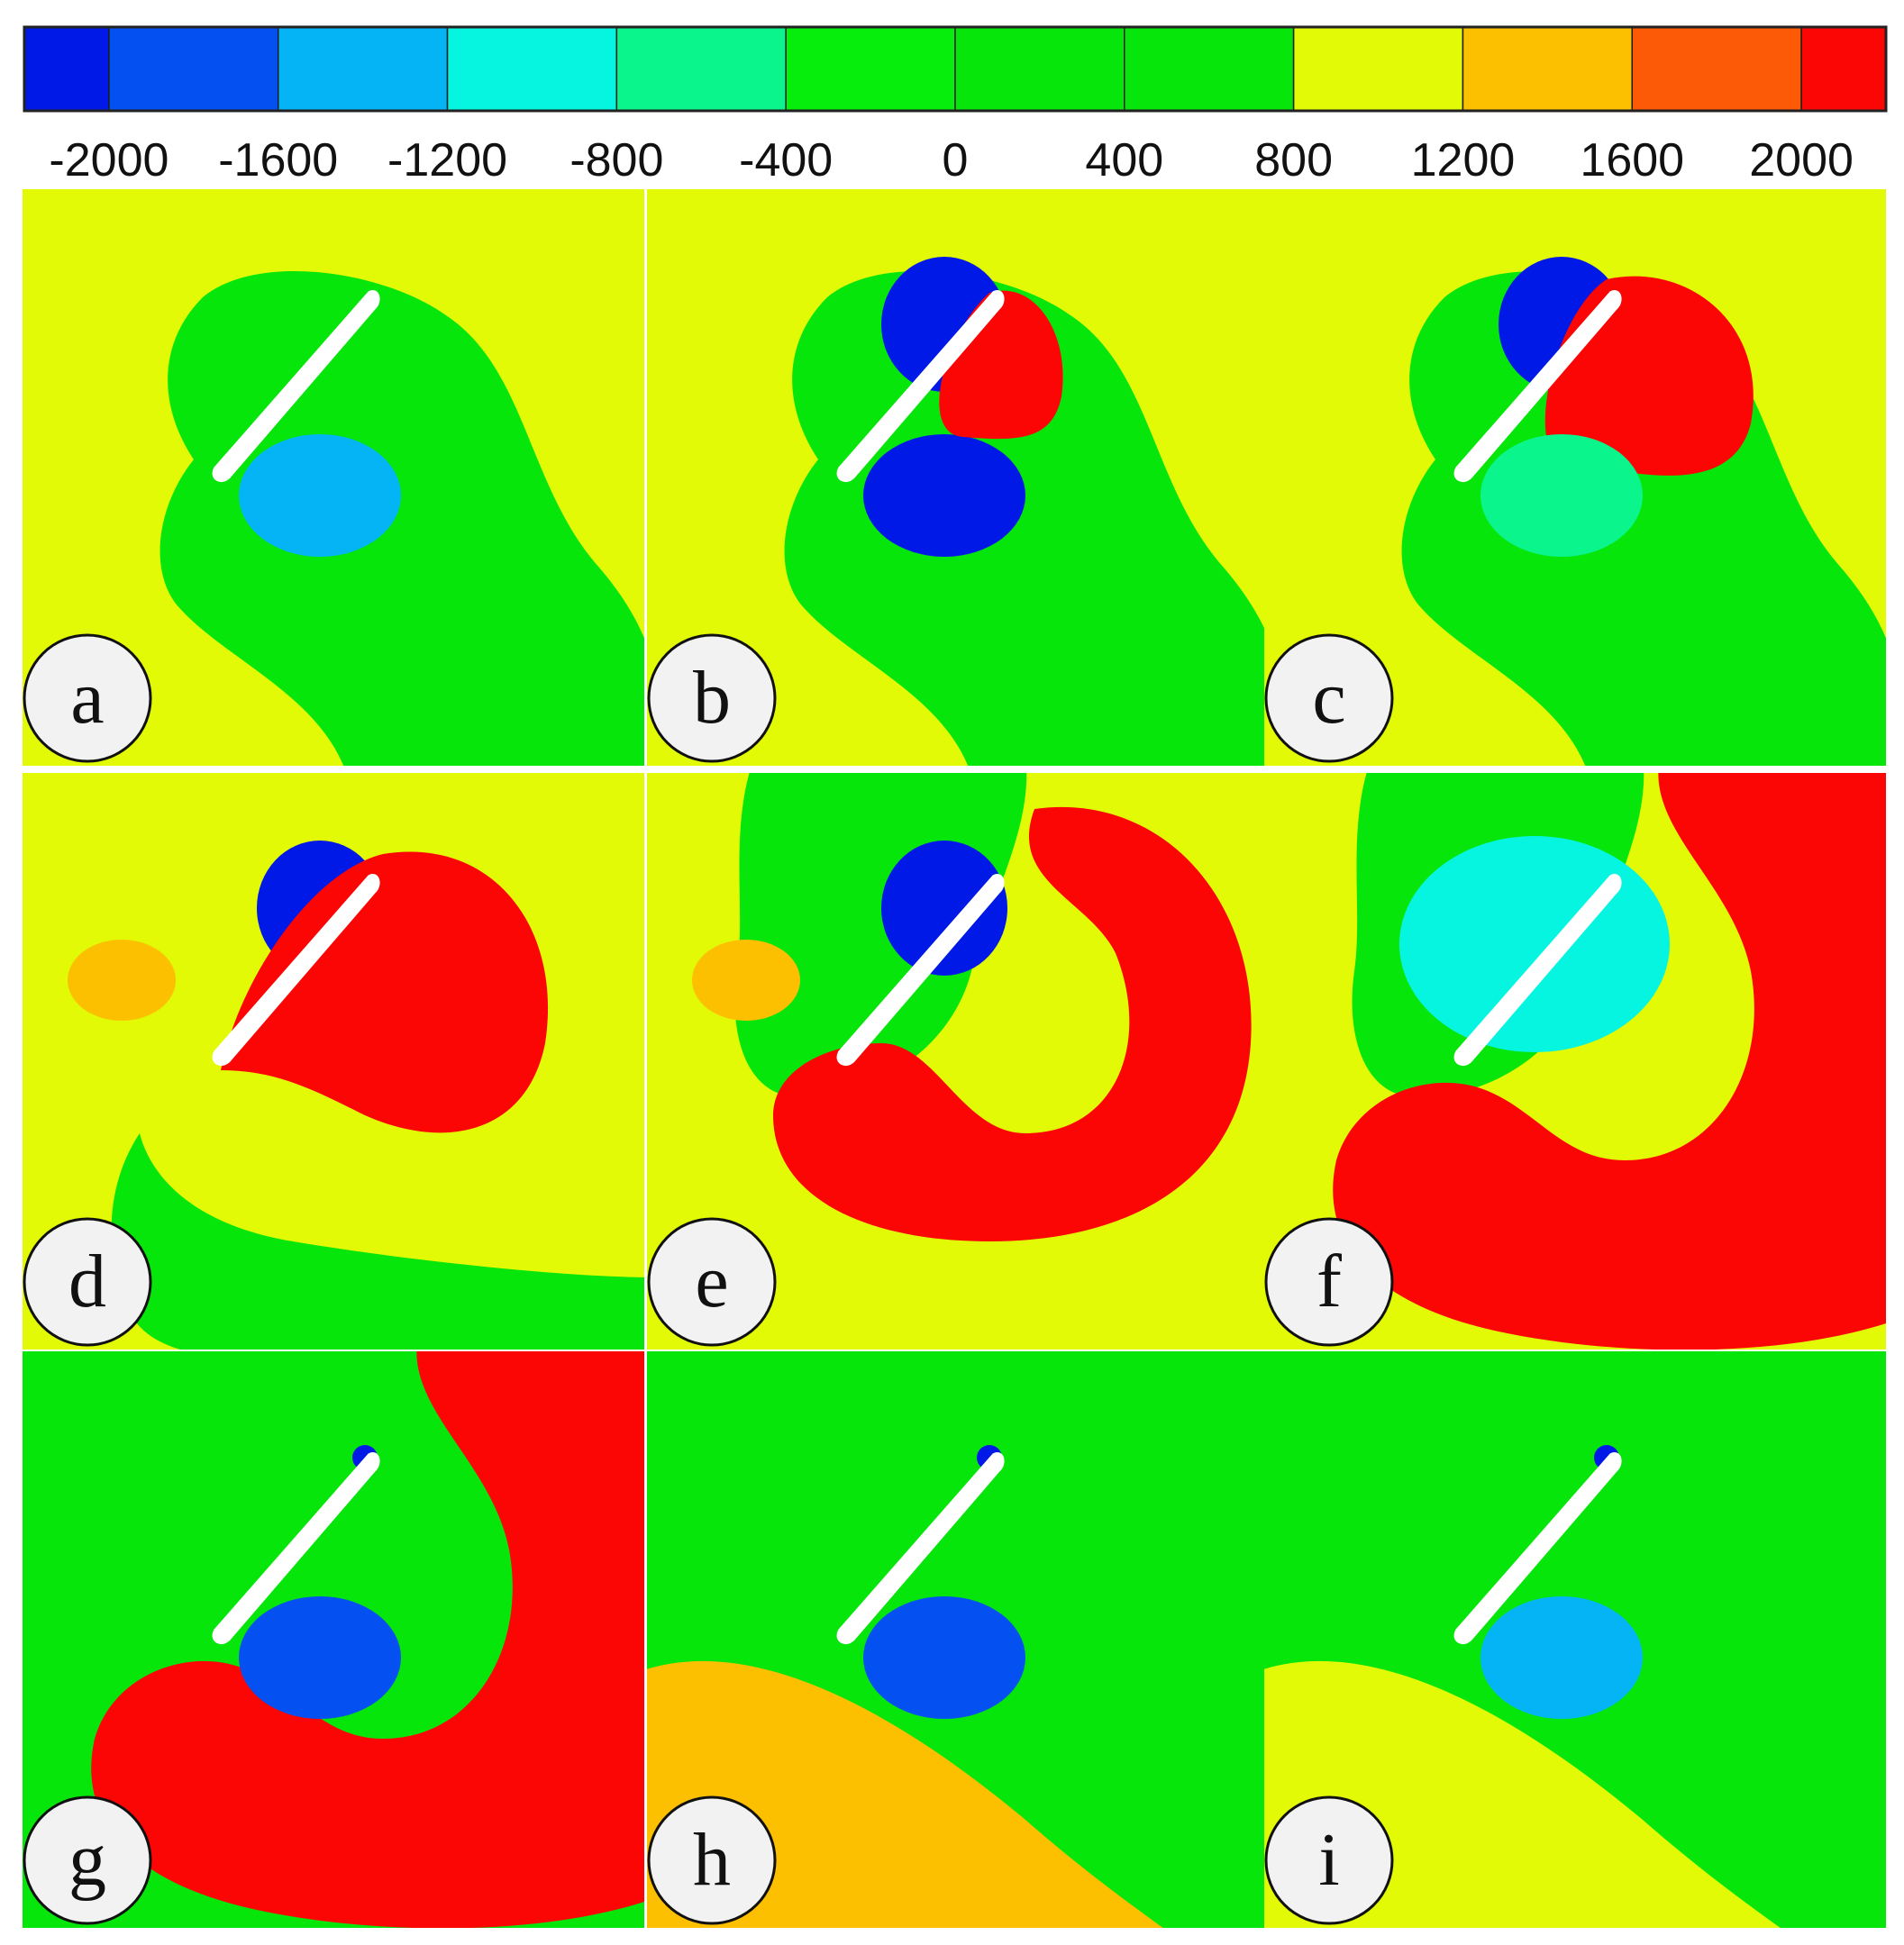  What do you see at coordinates (944, 909) in the screenshot?
I see `contour-region-vortex-above` at bounding box center [944, 909].